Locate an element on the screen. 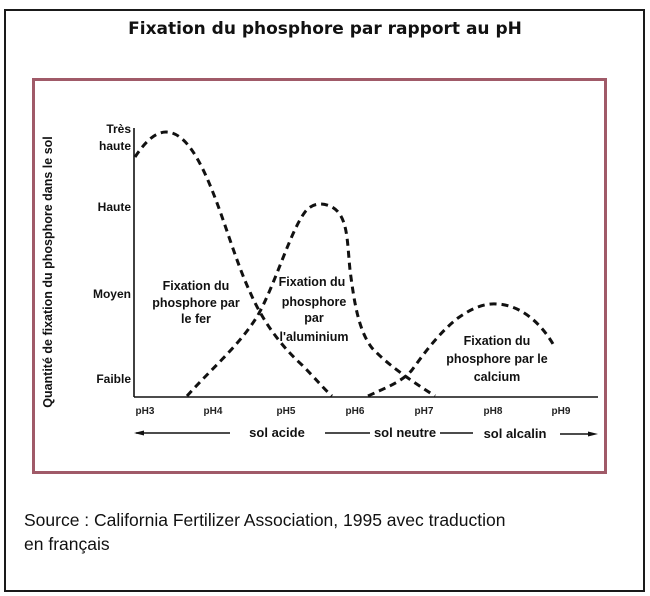 Image resolution: width=650 pixels, height=596 pixels. aluminium-label-3: par is located at coordinates (314, 318).